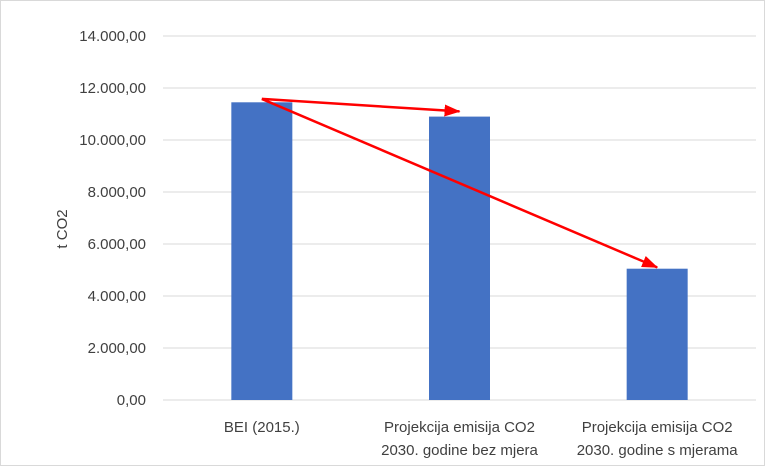 The width and height of the screenshot is (765, 472). I want to click on y-tick-label: 8.000,00, so click(117, 192).